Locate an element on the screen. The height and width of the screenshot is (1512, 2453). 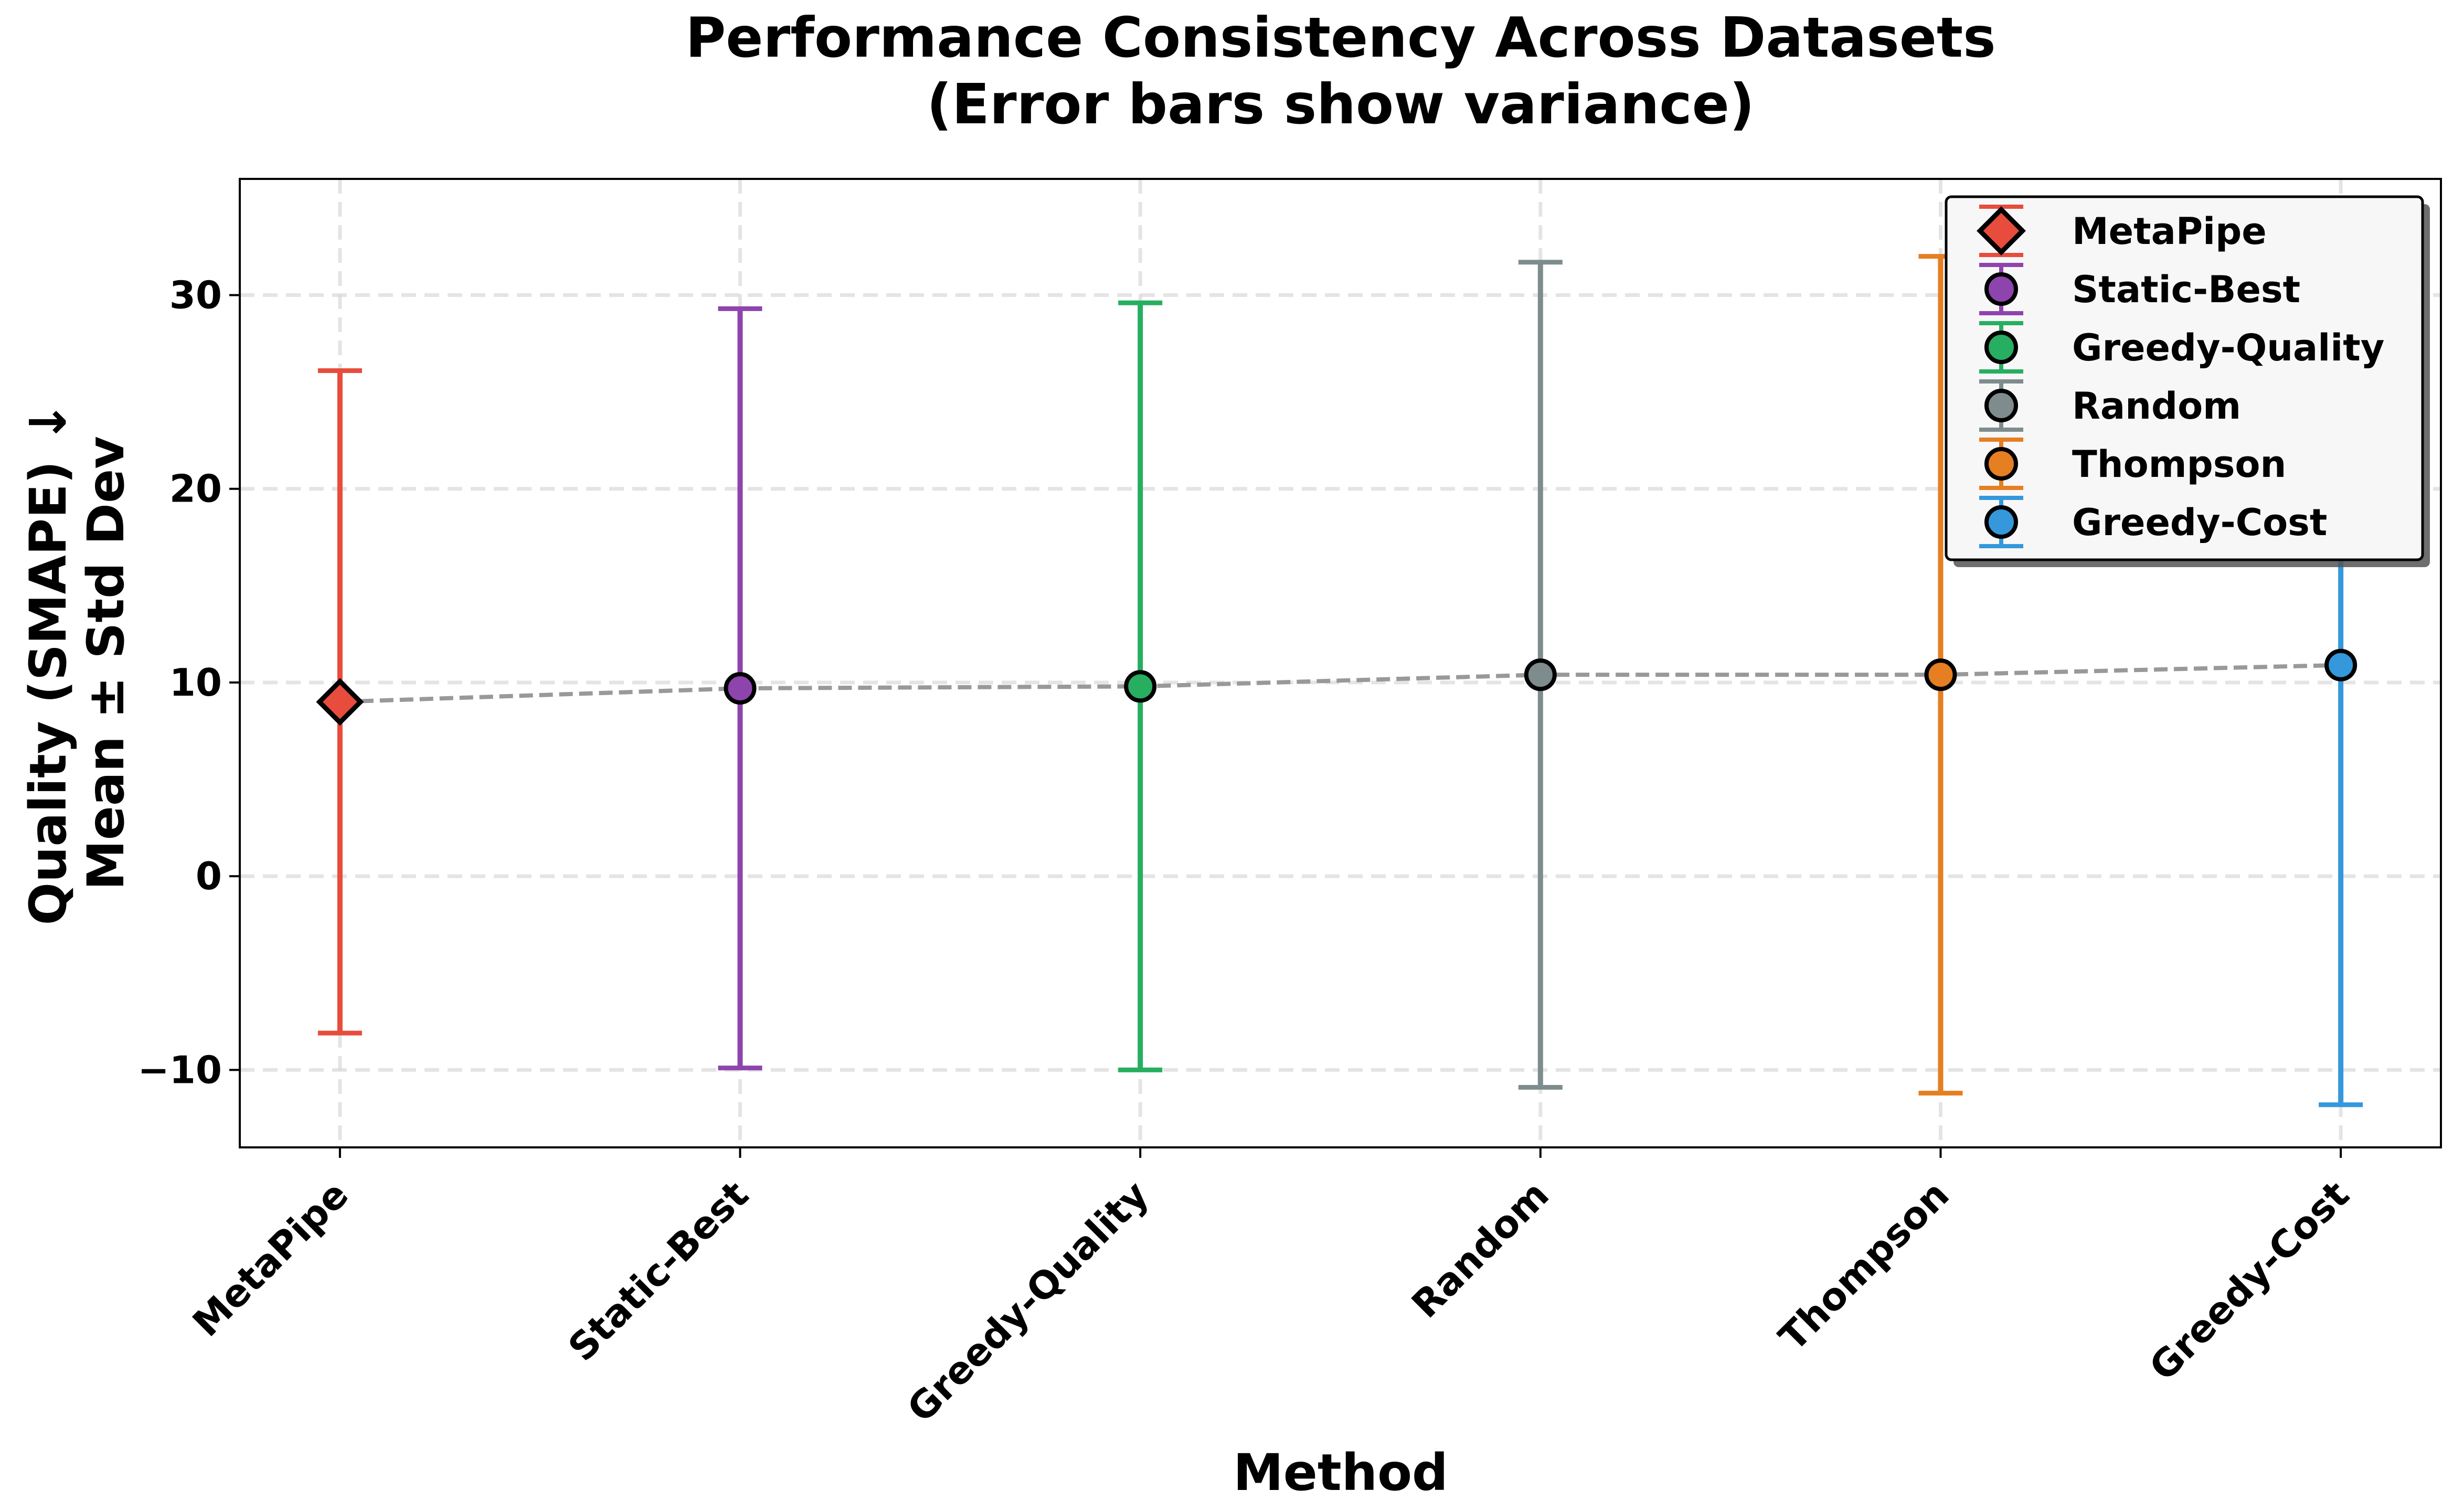
y-axis-label: Quality (SMAPE) ↓ Mean ± Std Dev is located at coordinates (77, 663).